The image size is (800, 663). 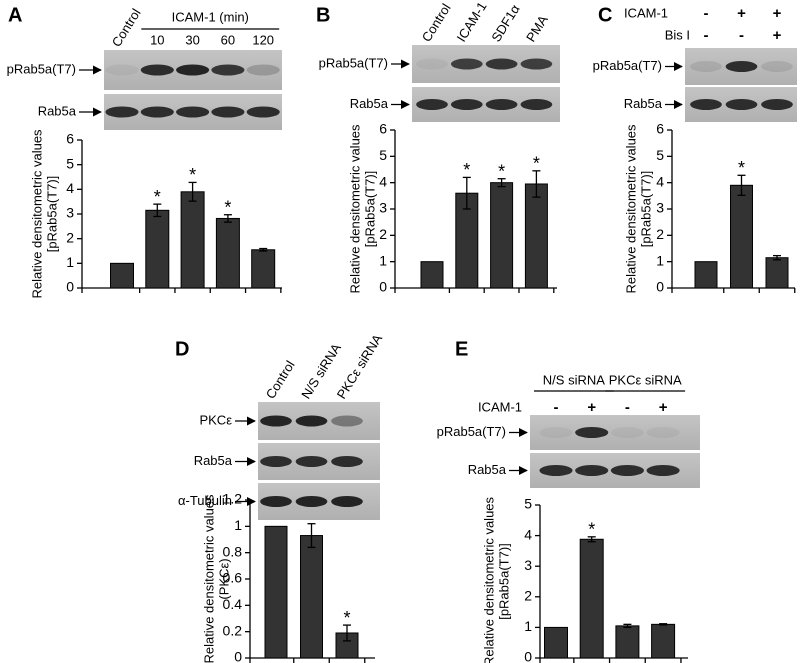 I want to click on lane-group-label: ICAM-1 (min), so click(x=210, y=16).